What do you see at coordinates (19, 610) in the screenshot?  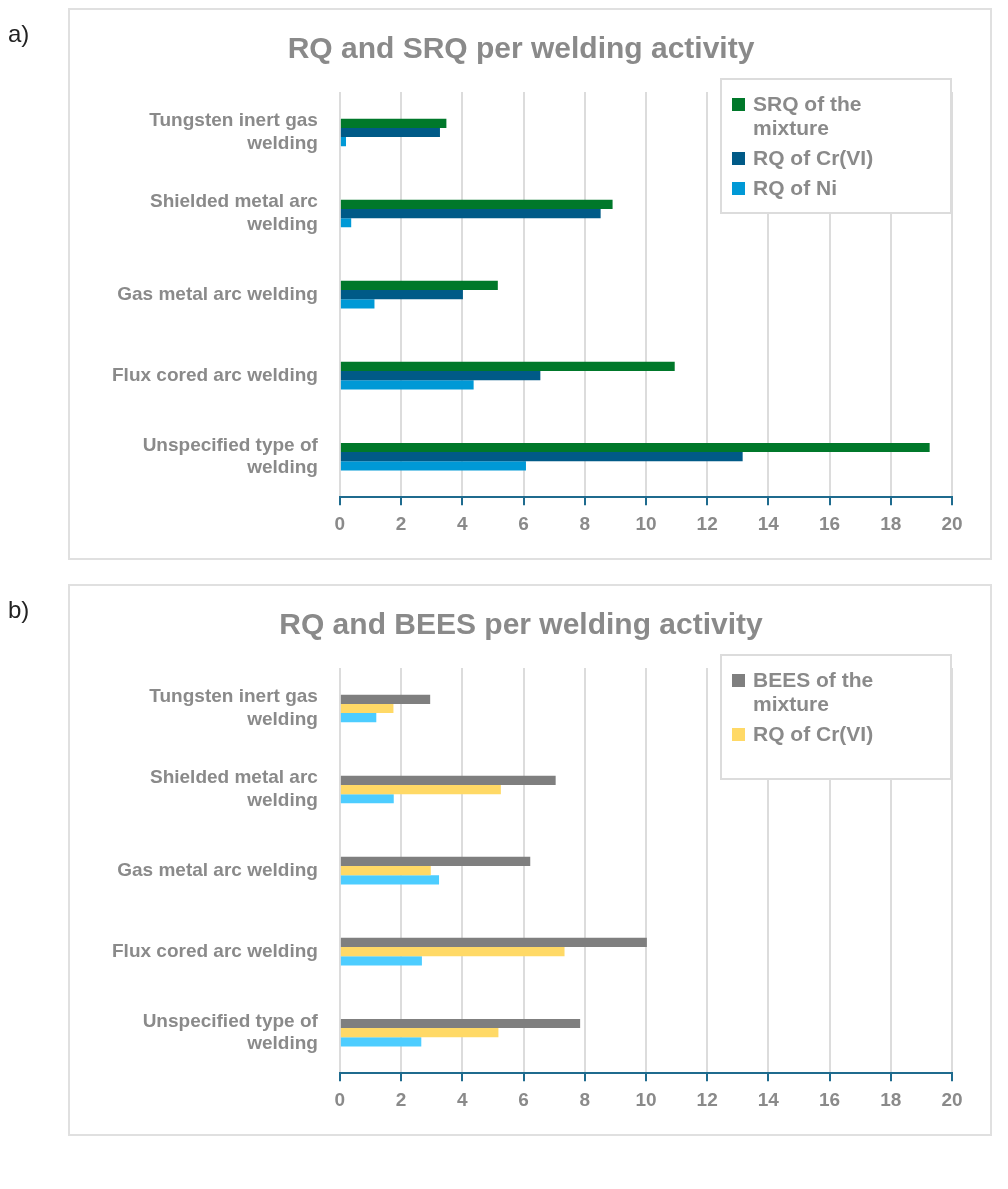 I see `text: b)` at bounding box center [19, 610].